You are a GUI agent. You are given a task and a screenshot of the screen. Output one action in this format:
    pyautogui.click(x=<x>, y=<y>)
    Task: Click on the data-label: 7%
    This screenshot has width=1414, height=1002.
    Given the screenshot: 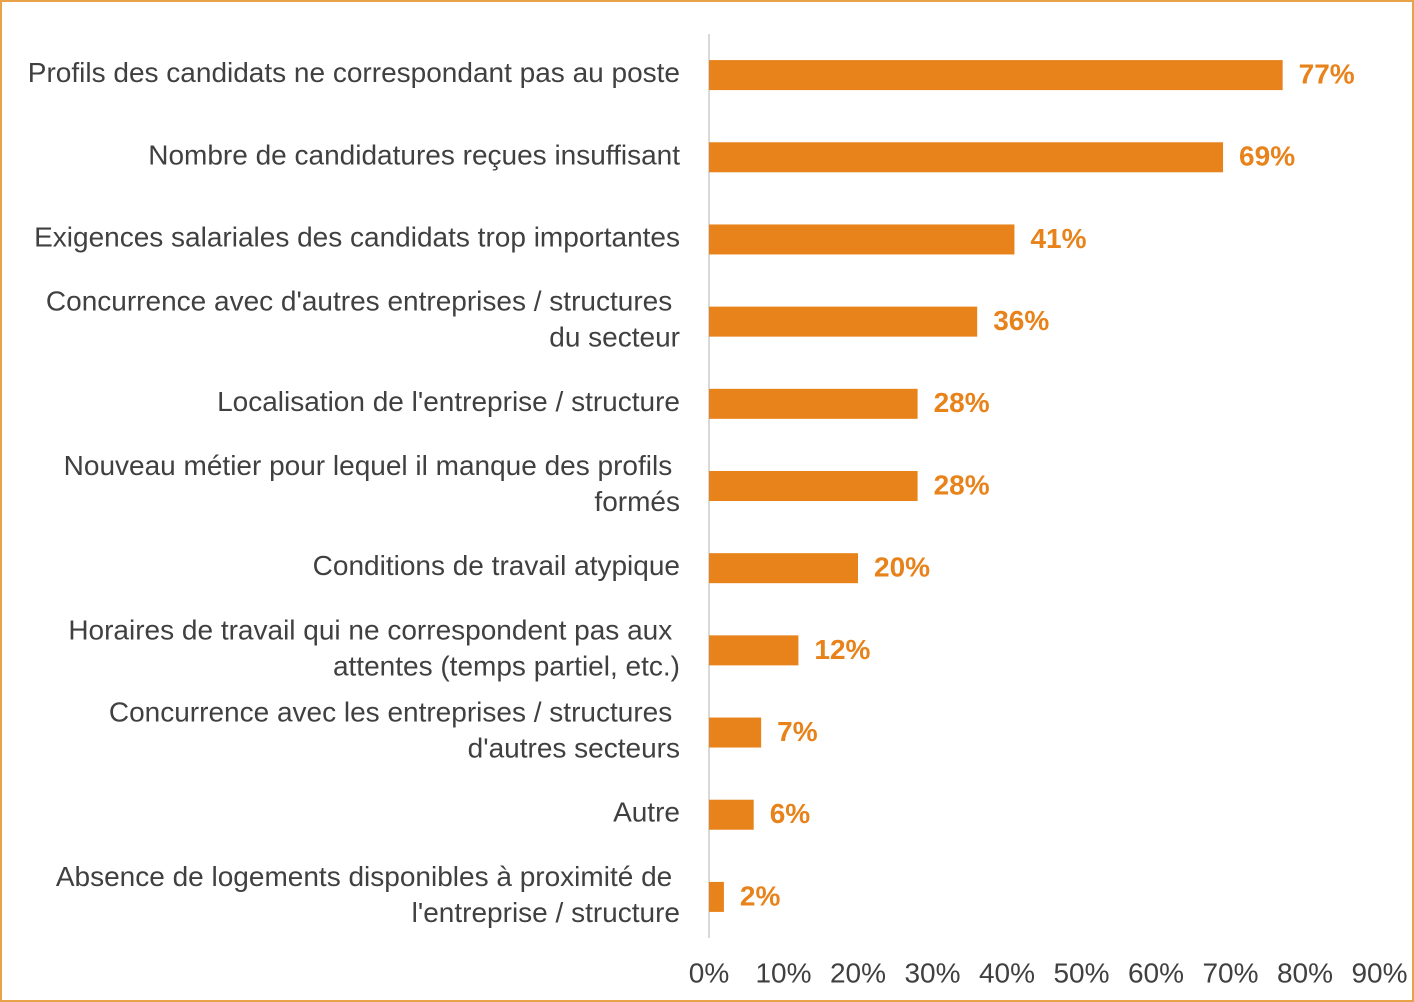 What is the action you would take?
    pyautogui.click(x=797, y=731)
    